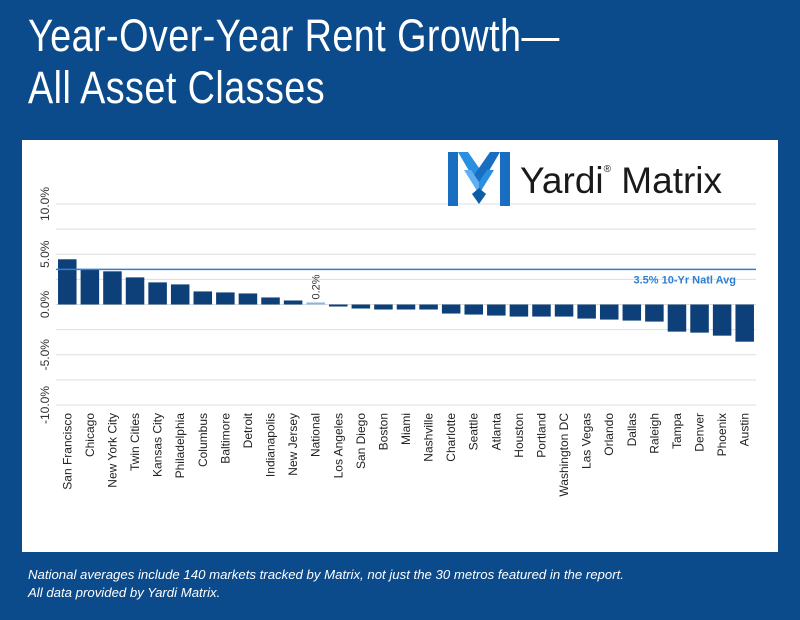 The width and height of the screenshot is (800, 620). Describe the element at coordinates (587, 441) in the screenshot. I see `x-tick-label: Las Vegas` at that location.